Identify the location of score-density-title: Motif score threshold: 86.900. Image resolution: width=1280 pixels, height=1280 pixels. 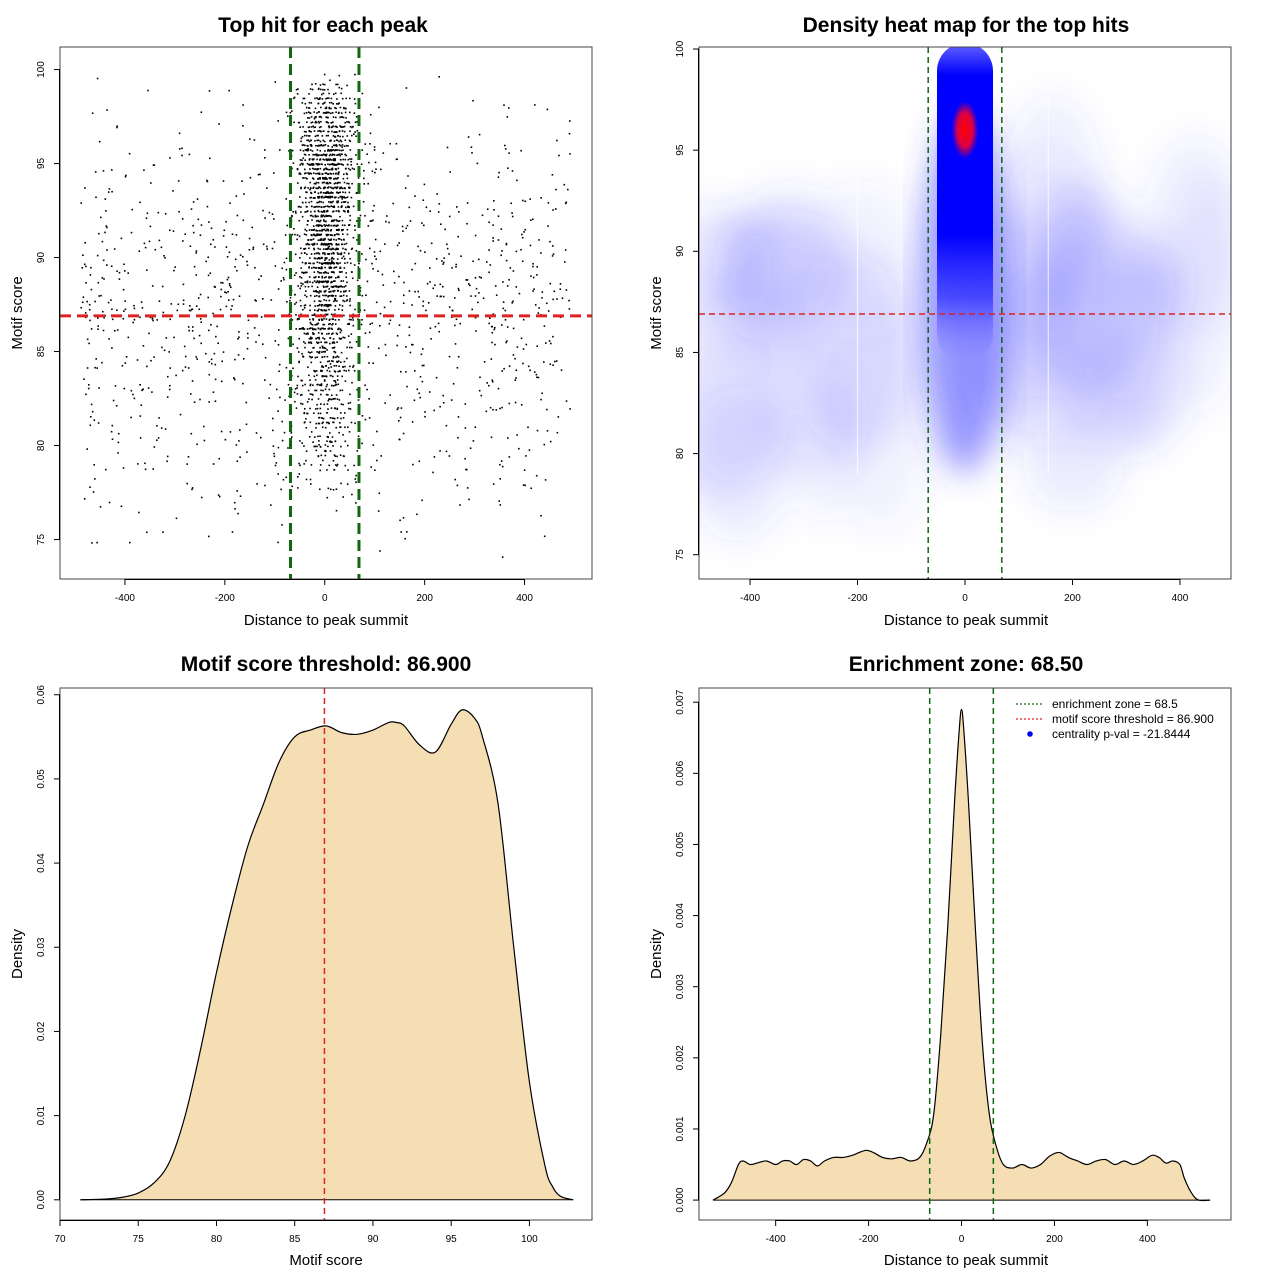
(326, 664).